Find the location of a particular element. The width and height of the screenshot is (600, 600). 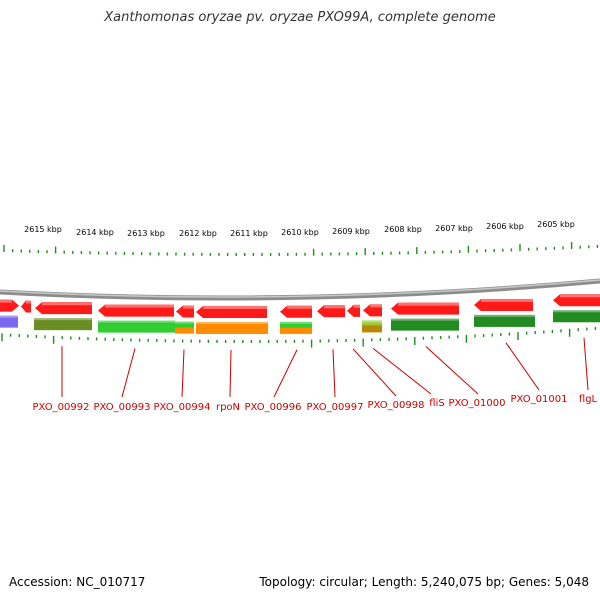

accession-text: Accession: NC_010717 is located at coordinates (77, 582).